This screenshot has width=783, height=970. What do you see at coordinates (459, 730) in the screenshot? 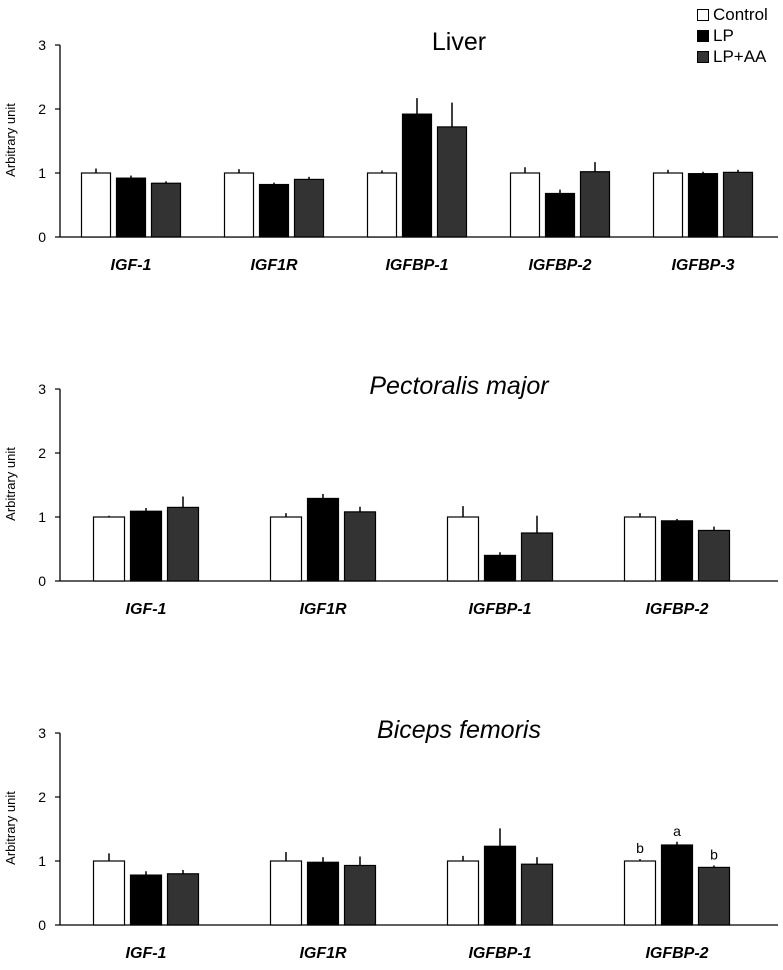
I see `chart-title: Biceps femoris` at bounding box center [459, 730].